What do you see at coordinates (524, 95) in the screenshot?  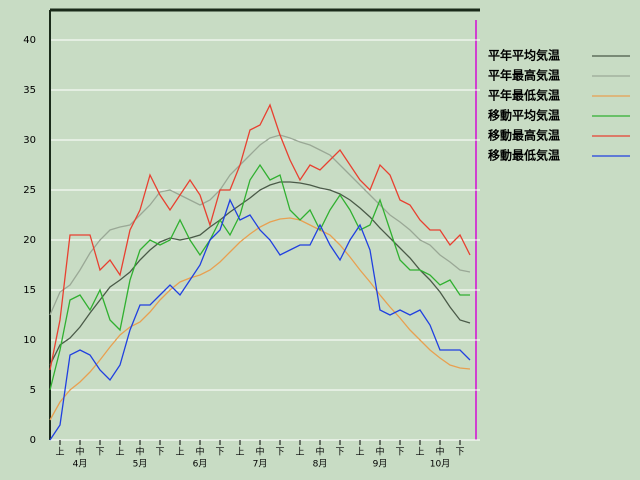 I see `legend-label: 平年最低気温` at bounding box center [524, 95].